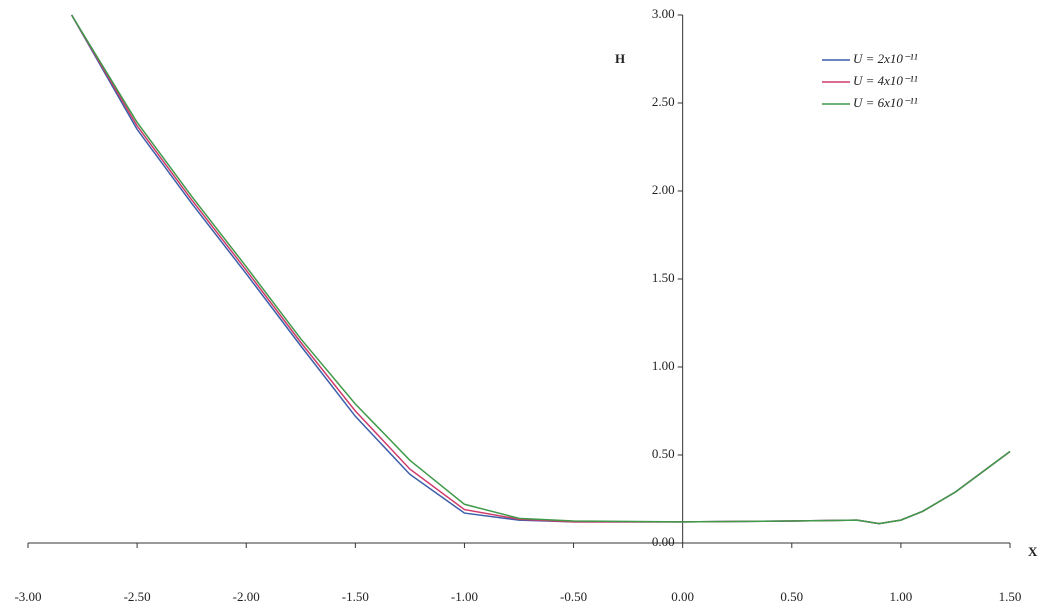 The width and height of the screenshot is (1044, 605). Describe the element at coordinates (885, 80) in the screenshot. I see `legend-label: U = 4x10⁻¹¹` at that location.